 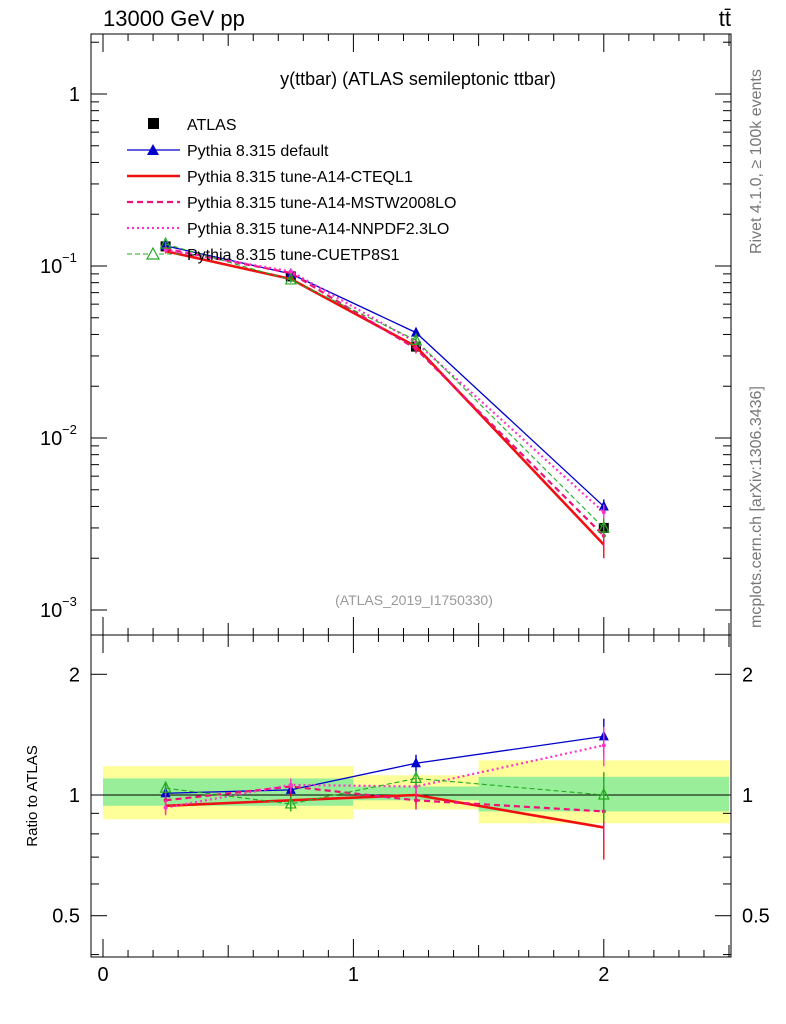 What do you see at coordinates (32, 795) in the screenshot?
I see `ratio-ylabel: Ratio to ATLAS` at bounding box center [32, 795].